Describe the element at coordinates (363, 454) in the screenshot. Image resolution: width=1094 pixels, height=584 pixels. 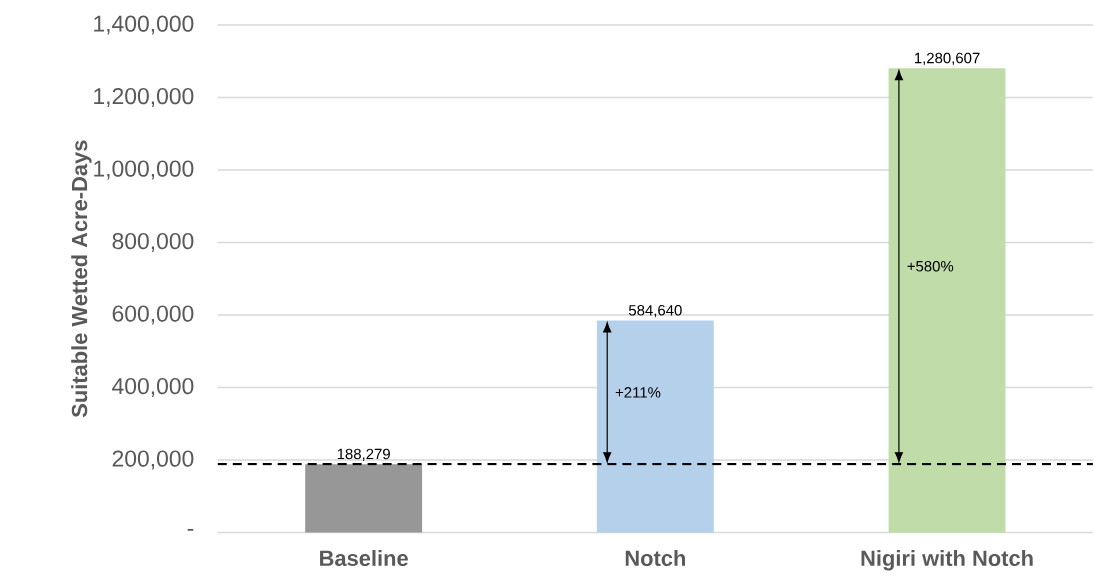
I see `data-label: 188,279` at that location.